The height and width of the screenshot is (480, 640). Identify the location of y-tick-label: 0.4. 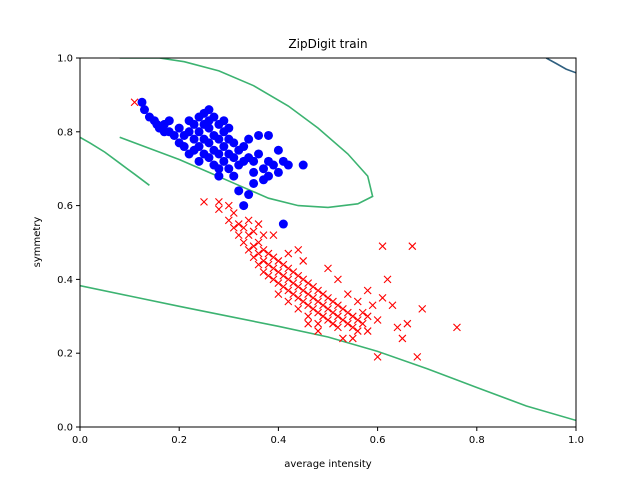
(65, 280).